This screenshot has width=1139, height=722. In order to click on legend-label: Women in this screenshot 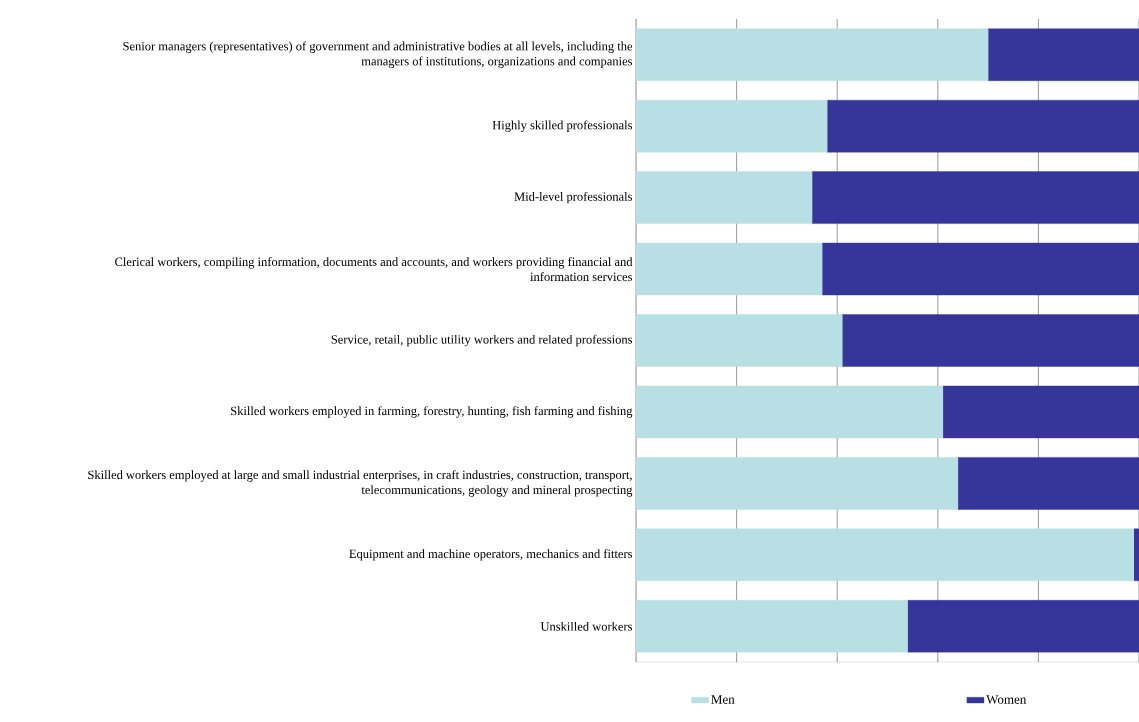, I will do `click(1006, 699)`.